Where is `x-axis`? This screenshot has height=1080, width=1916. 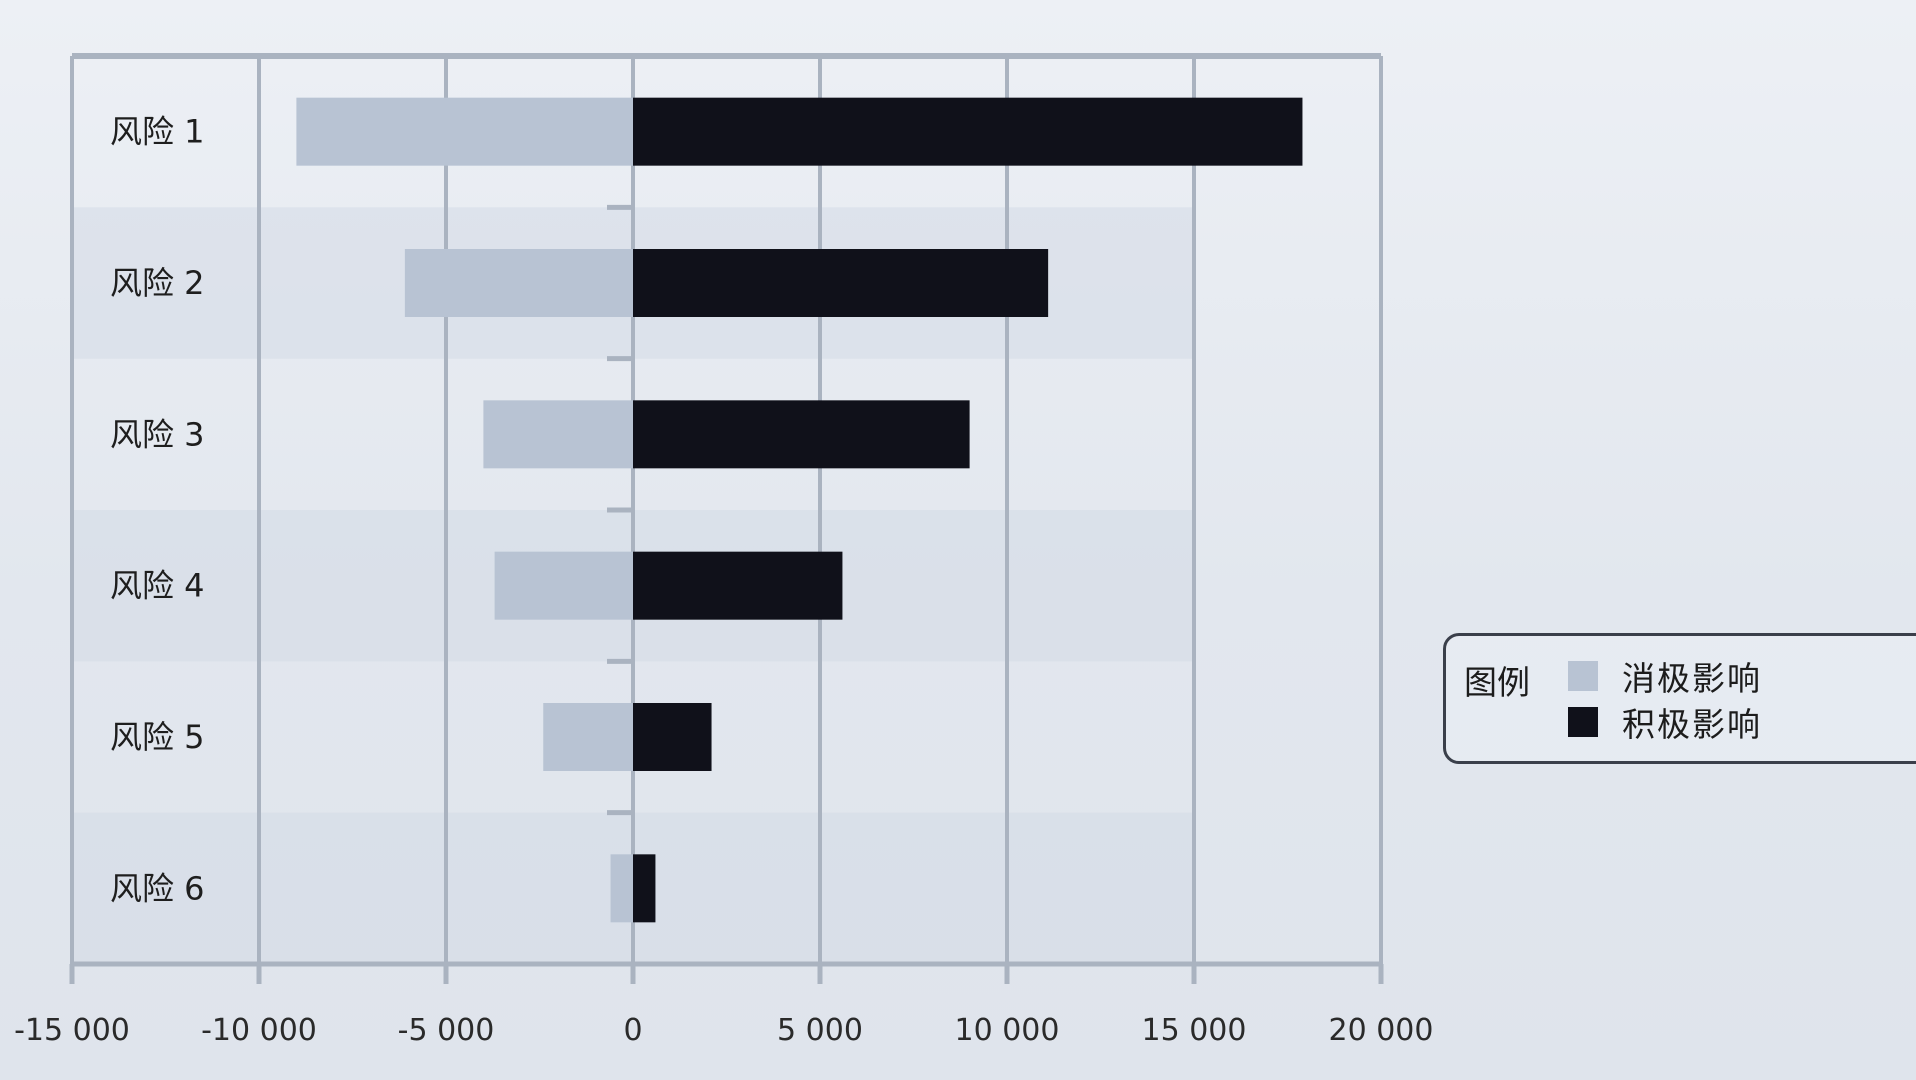 x-axis is located at coordinates (726, 972).